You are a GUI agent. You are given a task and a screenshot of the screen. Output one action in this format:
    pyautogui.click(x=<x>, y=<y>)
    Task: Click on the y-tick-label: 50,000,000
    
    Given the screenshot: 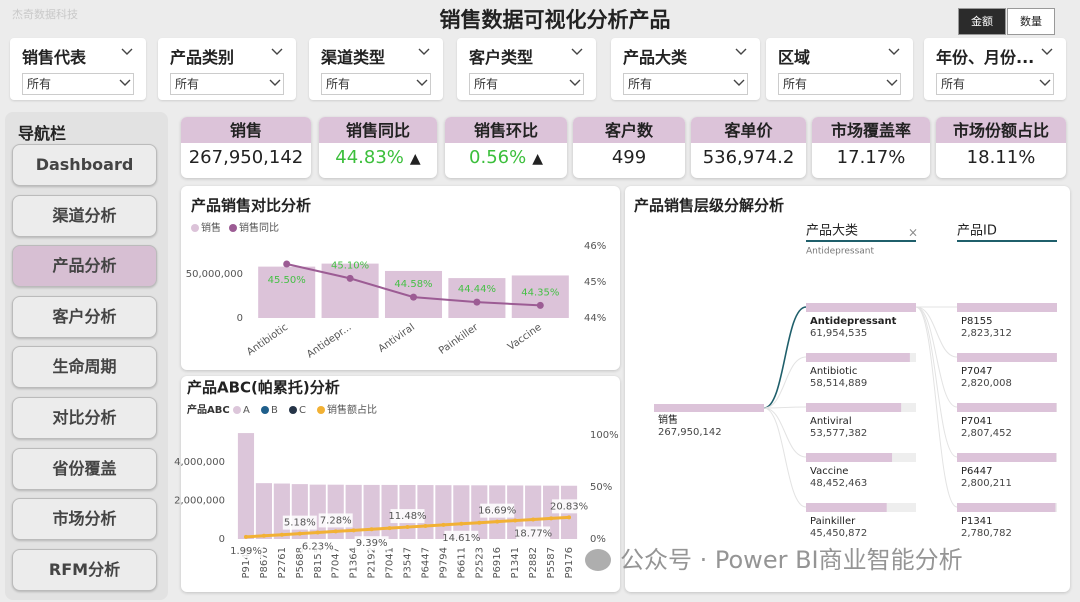 What is the action you would take?
    pyautogui.click(x=214, y=274)
    